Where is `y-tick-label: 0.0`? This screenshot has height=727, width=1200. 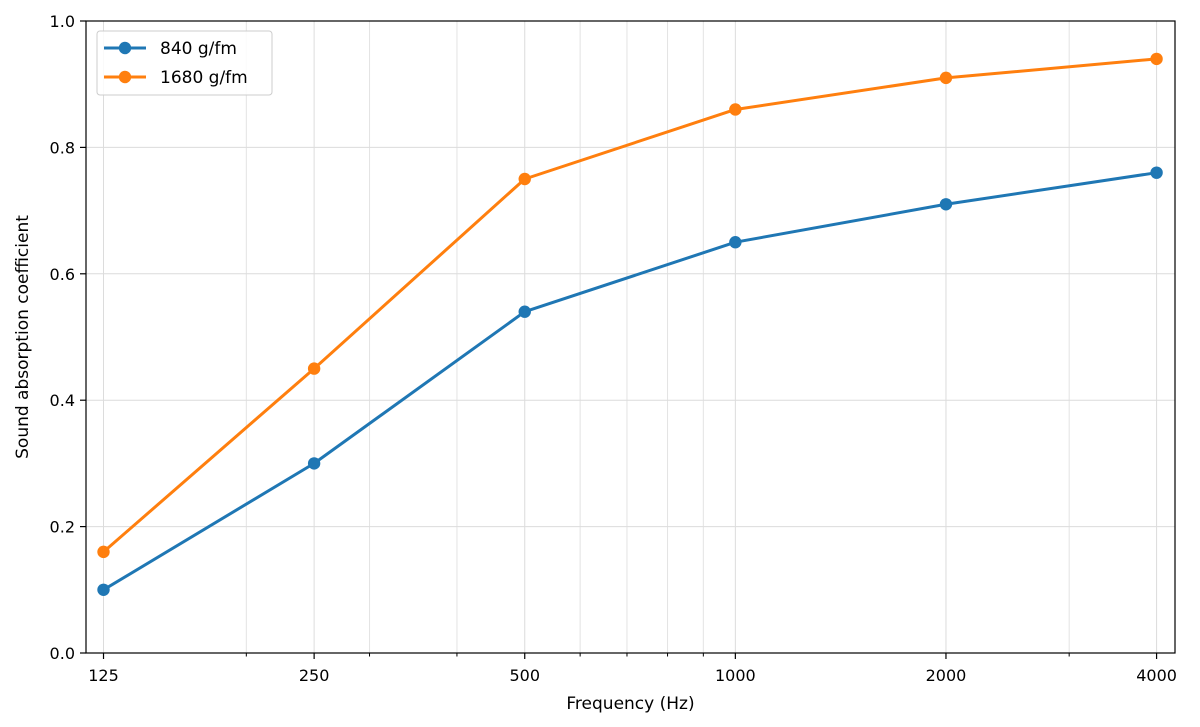
y-tick-label: 0.0 is located at coordinates (62, 653).